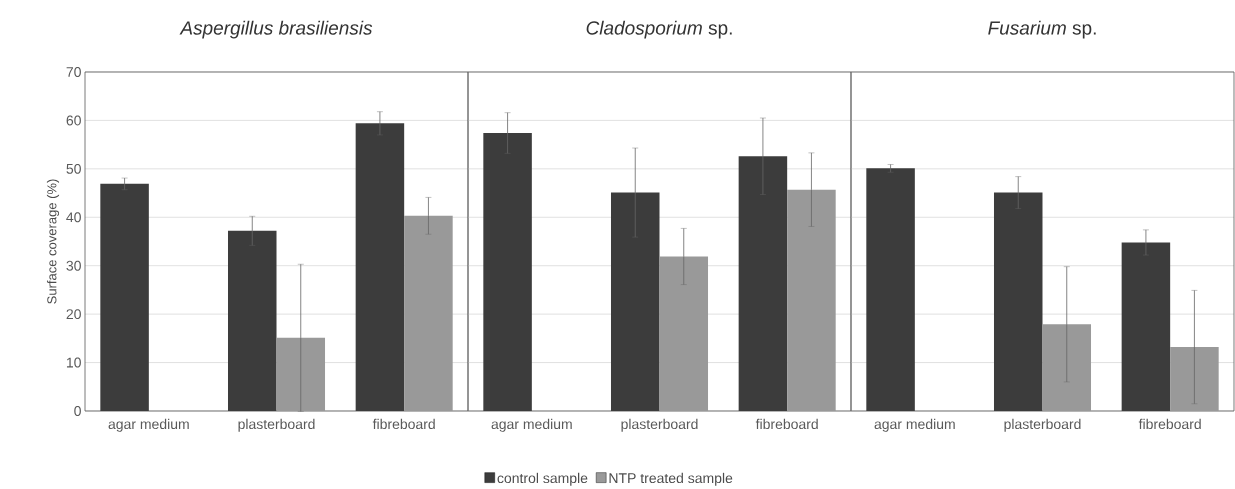 The width and height of the screenshot is (1235, 489). I want to click on y-tick-label: 10, so click(73, 362).